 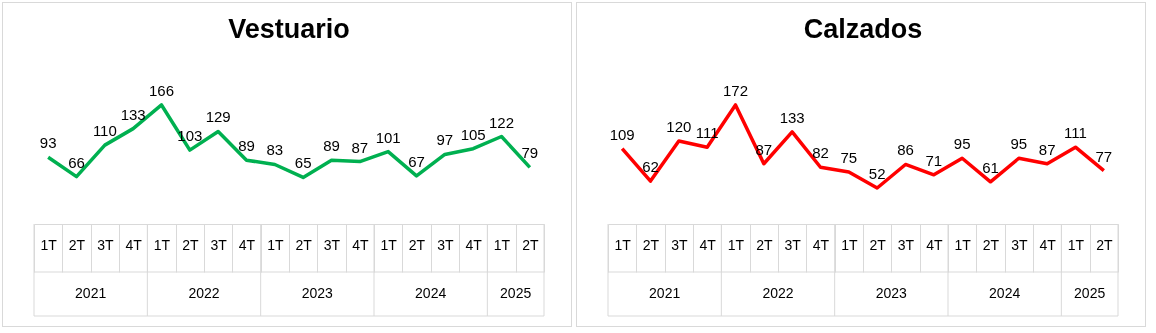 What do you see at coordinates (416, 161) in the screenshot?
I see `data-label: 67` at bounding box center [416, 161].